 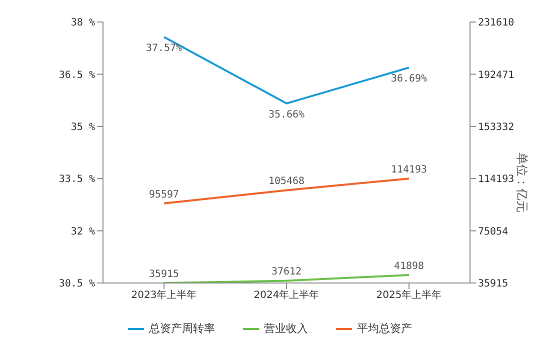 I want to click on legend-label: 平均总资产, so click(x=384, y=328).